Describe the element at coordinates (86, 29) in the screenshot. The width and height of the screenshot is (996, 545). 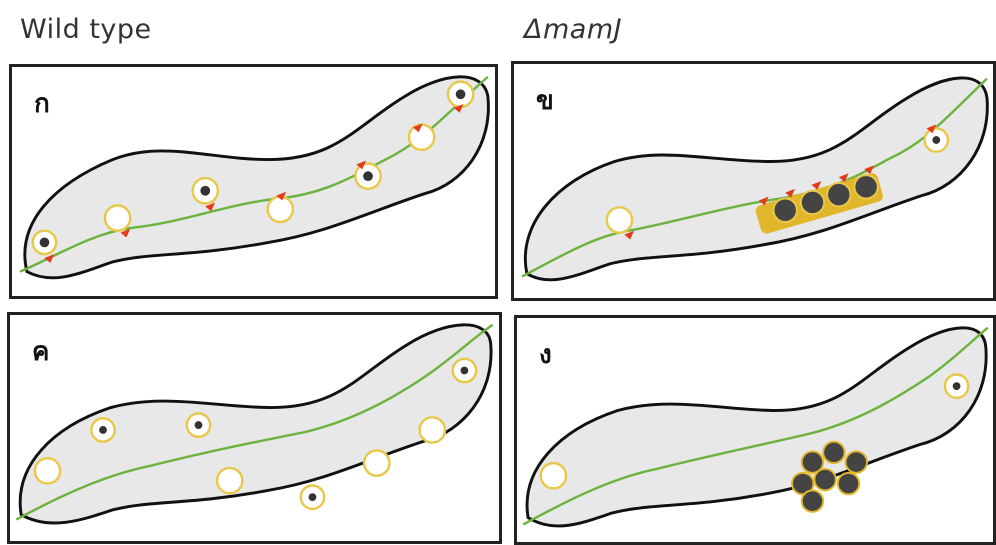
I see `wild-type-header: Wild type` at that location.